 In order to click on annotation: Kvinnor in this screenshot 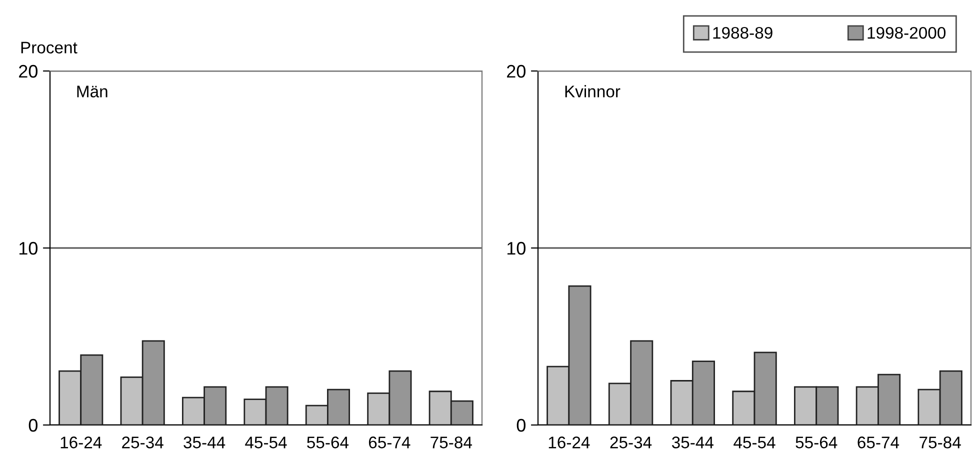, I will do `click(592, 91)`.